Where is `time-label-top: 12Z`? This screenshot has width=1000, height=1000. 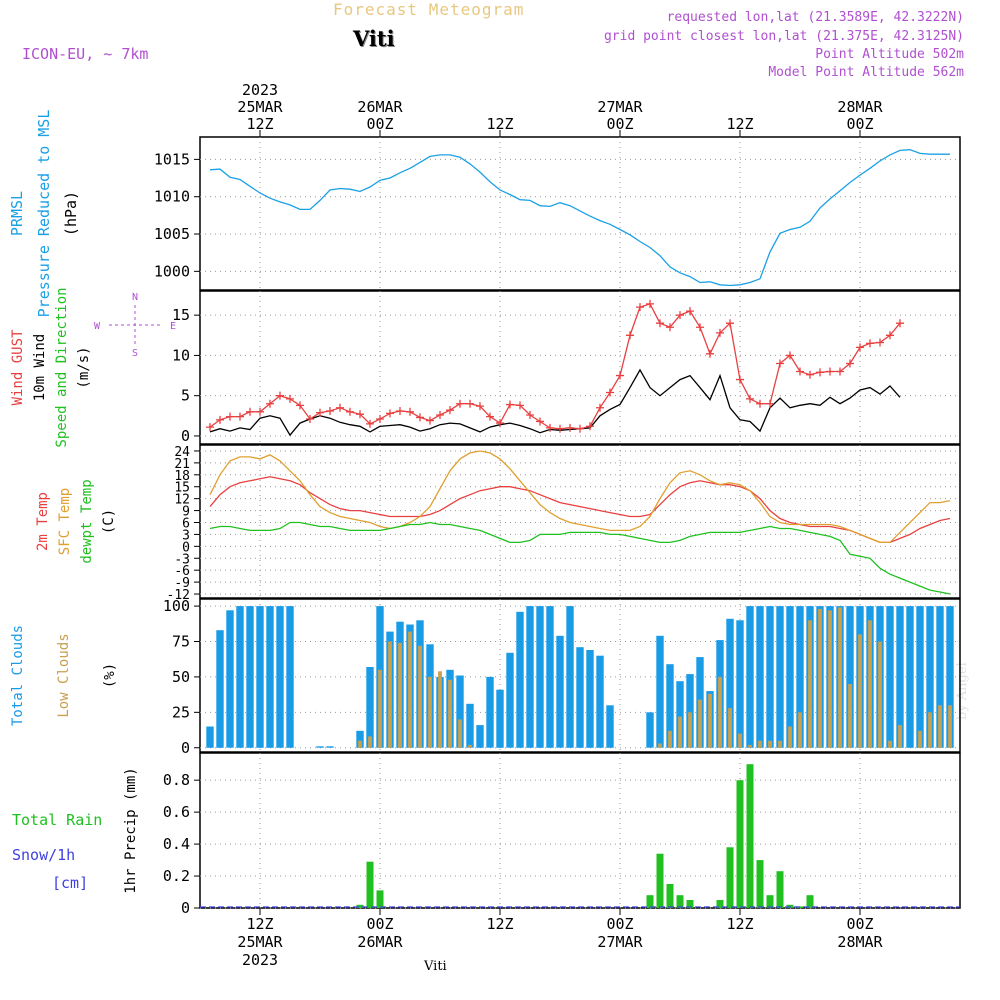
time-label-top: 12Z is located at coordinates (499, 124).